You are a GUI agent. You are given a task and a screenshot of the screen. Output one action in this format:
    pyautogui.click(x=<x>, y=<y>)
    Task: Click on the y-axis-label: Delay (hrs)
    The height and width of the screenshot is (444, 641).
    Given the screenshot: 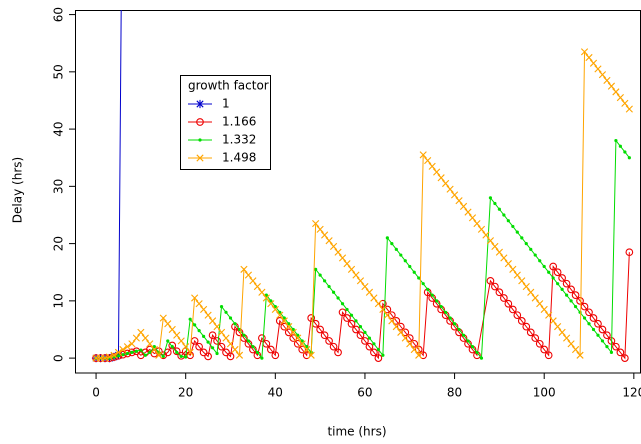 What is the action you would take?
    pyautogui.click(x=18, y=190)
    